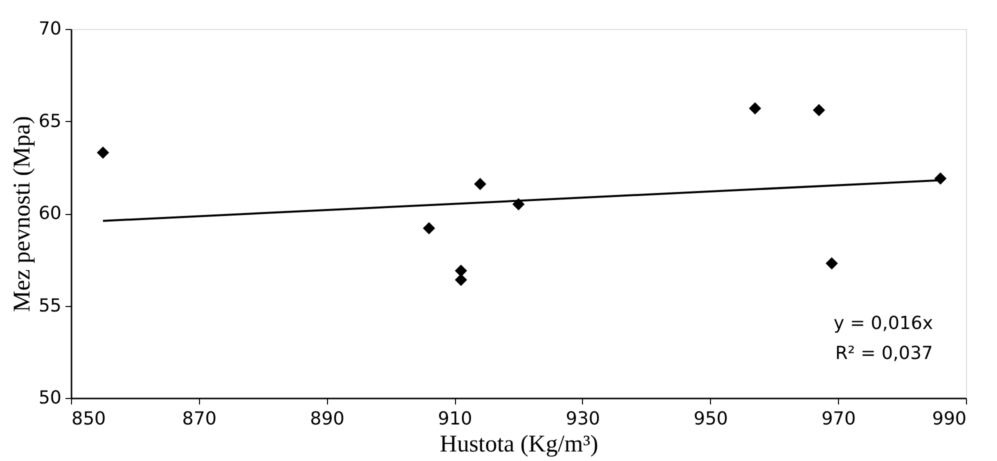 The height and width of the screenshot is (461, 997). What do you see at coordinates (949, 419) in the screenshot?
I see `x-tick-label: 990` at bounding box center [949, 419].